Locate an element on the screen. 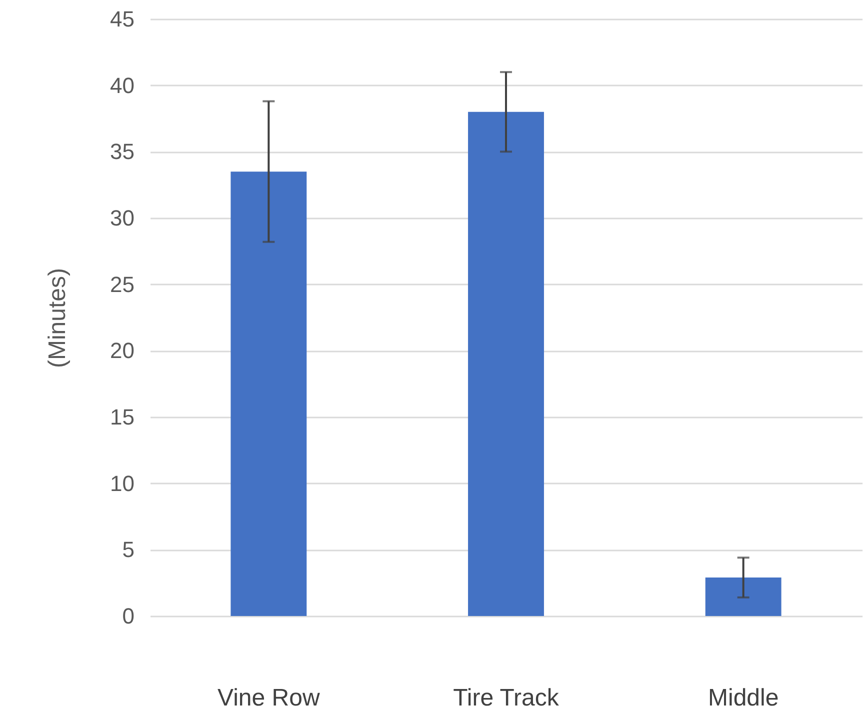  y-tick-label: 45 is located at coordinates (122, 19).